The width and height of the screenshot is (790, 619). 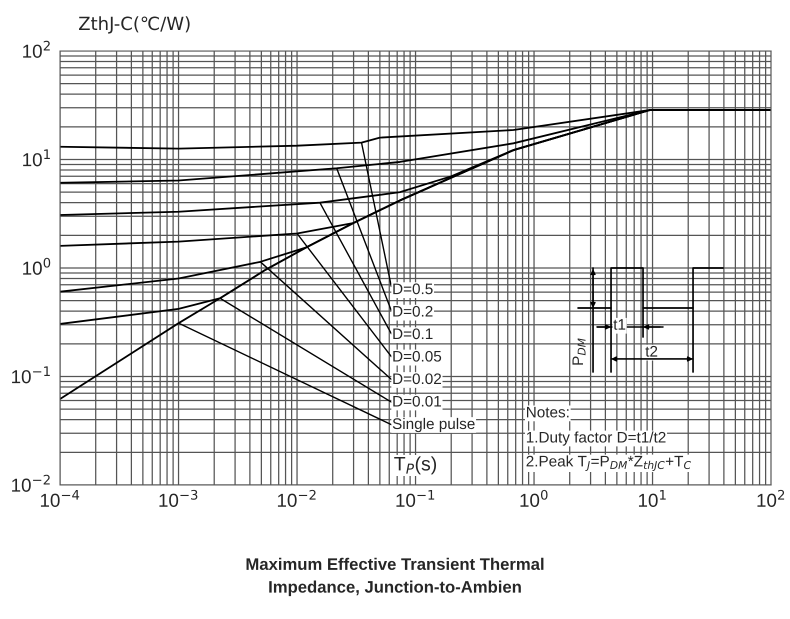 What do you see at coordinates (31, 483) in the screenshot?
I see `y-tick-label: 10$^{−2}$` at bounding box center [31, 483].